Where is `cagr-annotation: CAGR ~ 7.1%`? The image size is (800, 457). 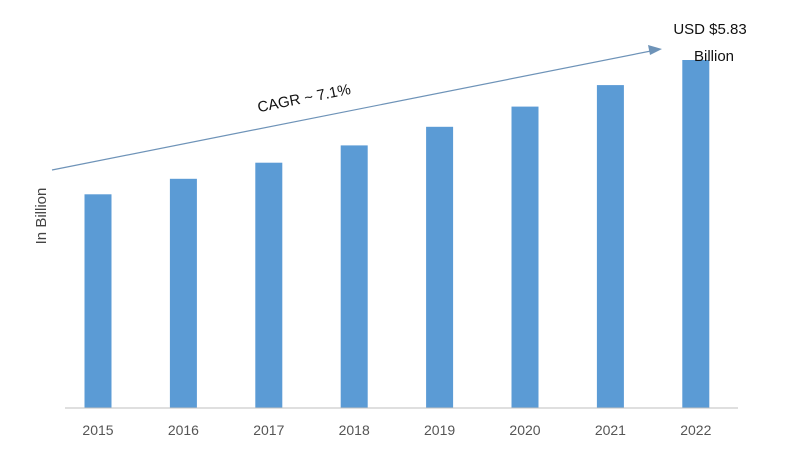
cagr-annotation: CAGR ~ 7.1% is located at coordinates (304, 98).